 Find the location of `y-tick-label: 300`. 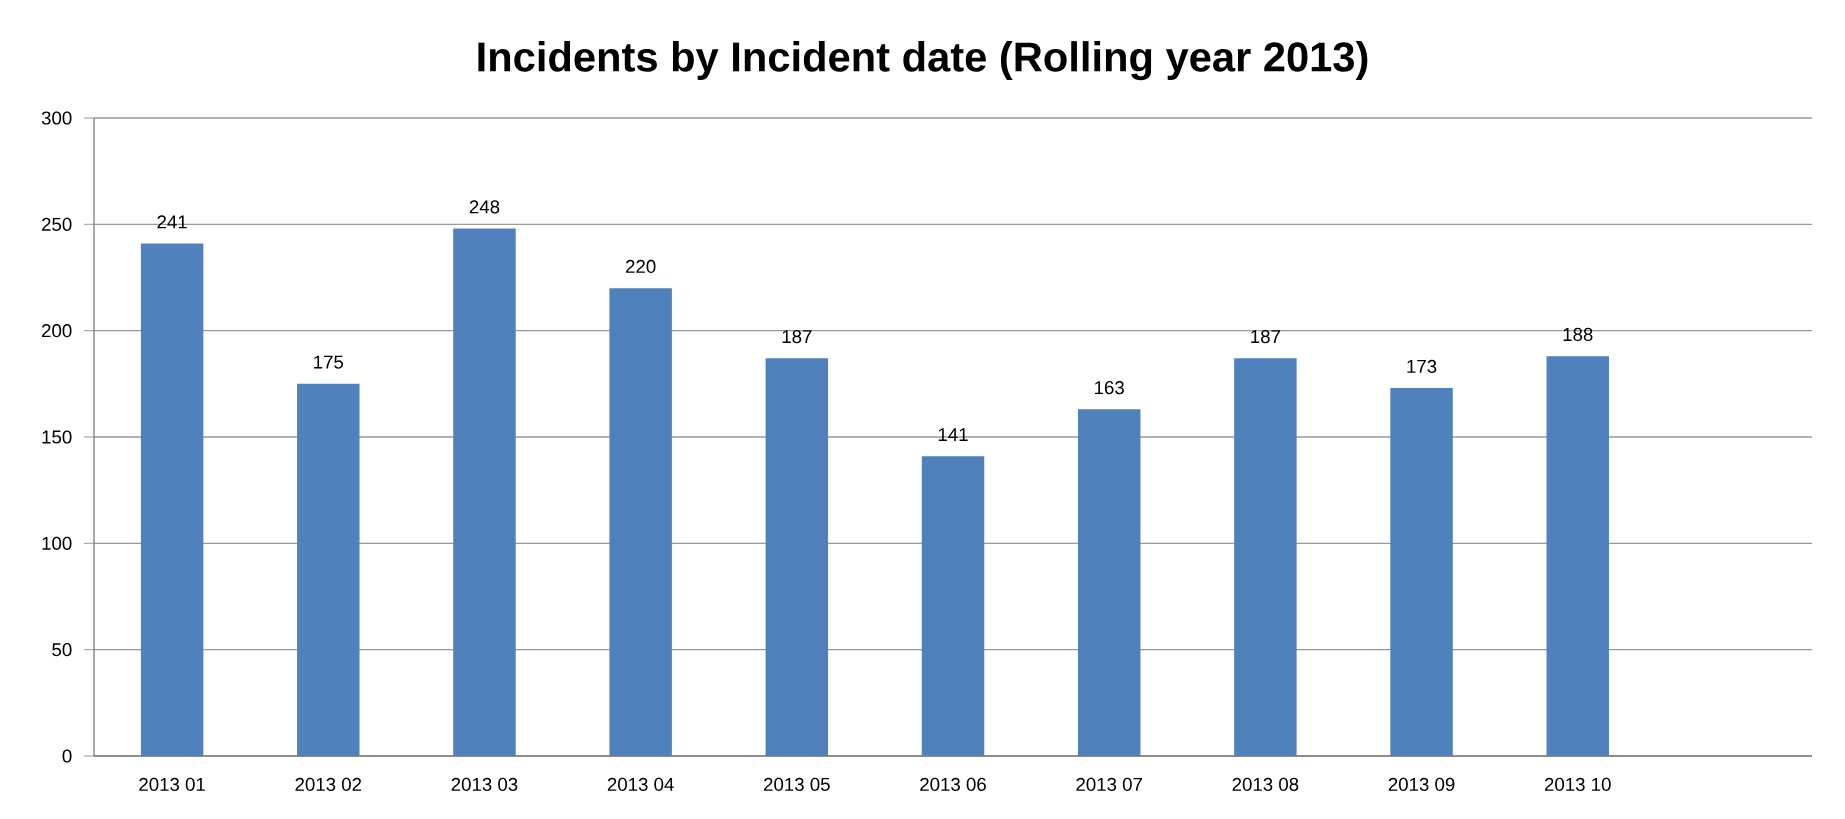

y-tick-label: 300 is located at coordinates (56, 118).